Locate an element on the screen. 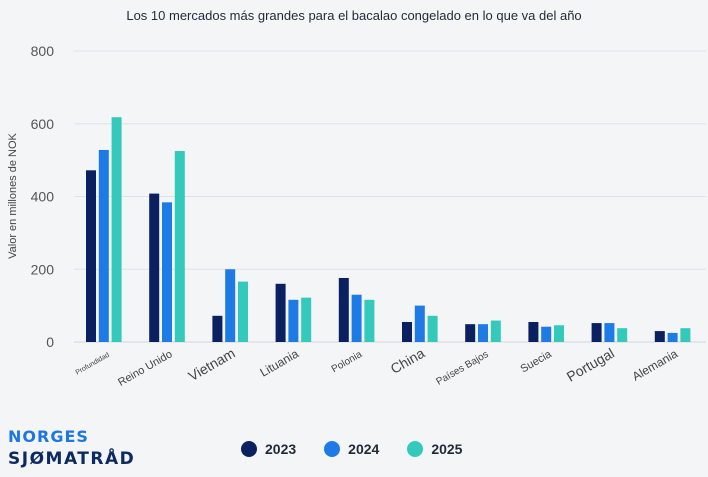 The height and width of the screenshot is (477, 708). bar-polonia-2024 is located at coordinates (356, 318).